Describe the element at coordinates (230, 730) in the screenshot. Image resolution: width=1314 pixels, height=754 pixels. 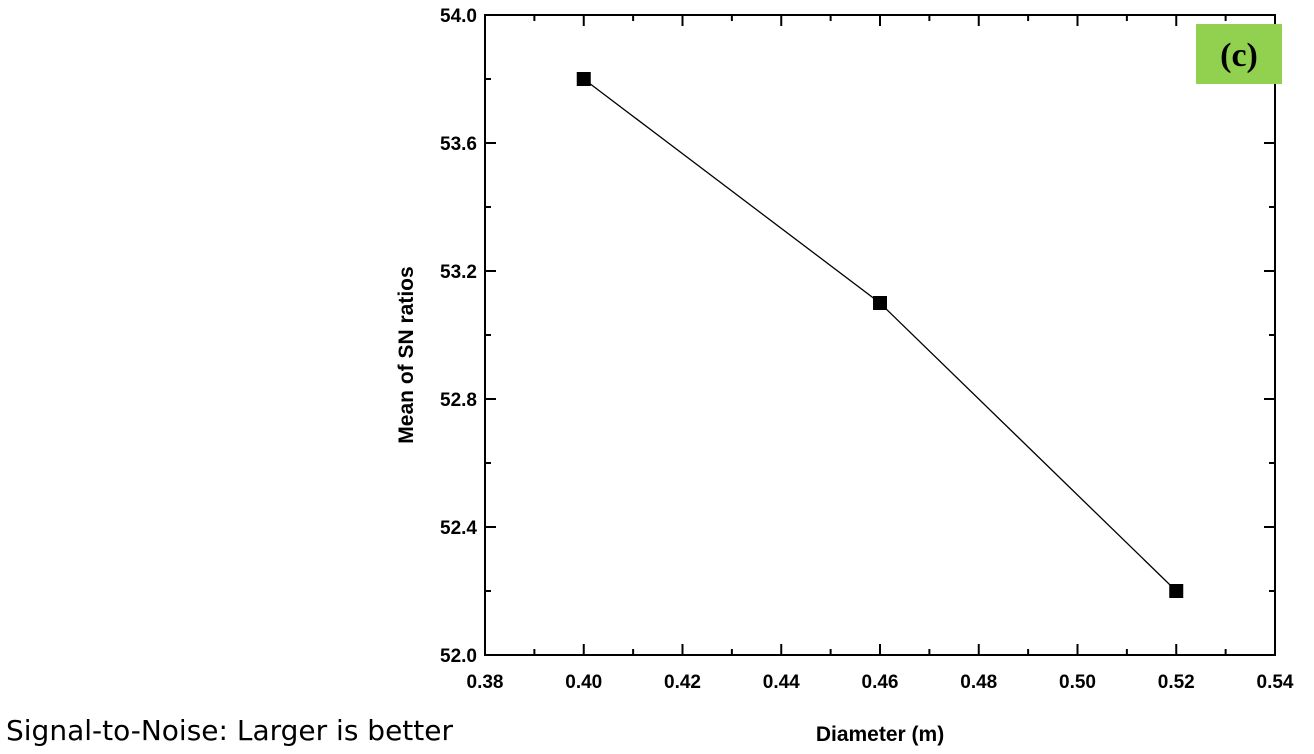
I see `signal-to-noise-note: Signal-to-Noise: Larger is better` at that location.